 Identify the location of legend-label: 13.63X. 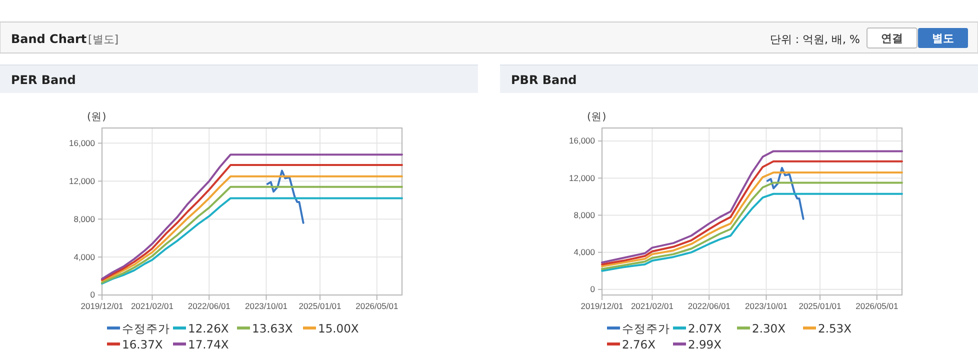
(272, 329).